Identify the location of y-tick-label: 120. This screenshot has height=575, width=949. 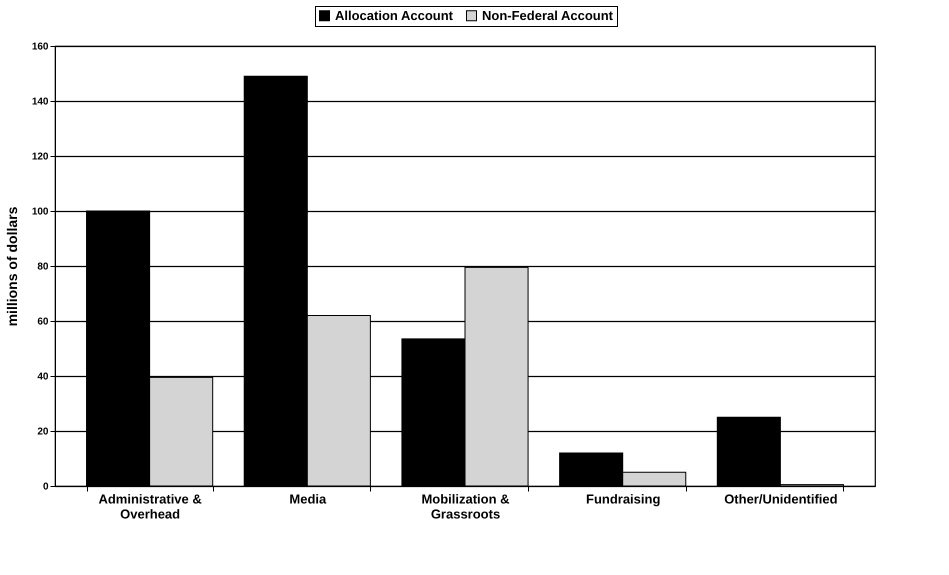
(40, 157).